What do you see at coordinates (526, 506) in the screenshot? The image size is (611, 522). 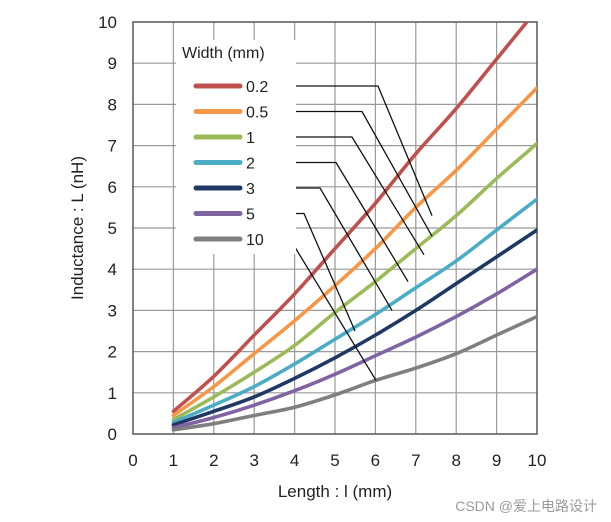 I see `watermark: CSDN @爱上电路设计` at bounding box center [526, 506].